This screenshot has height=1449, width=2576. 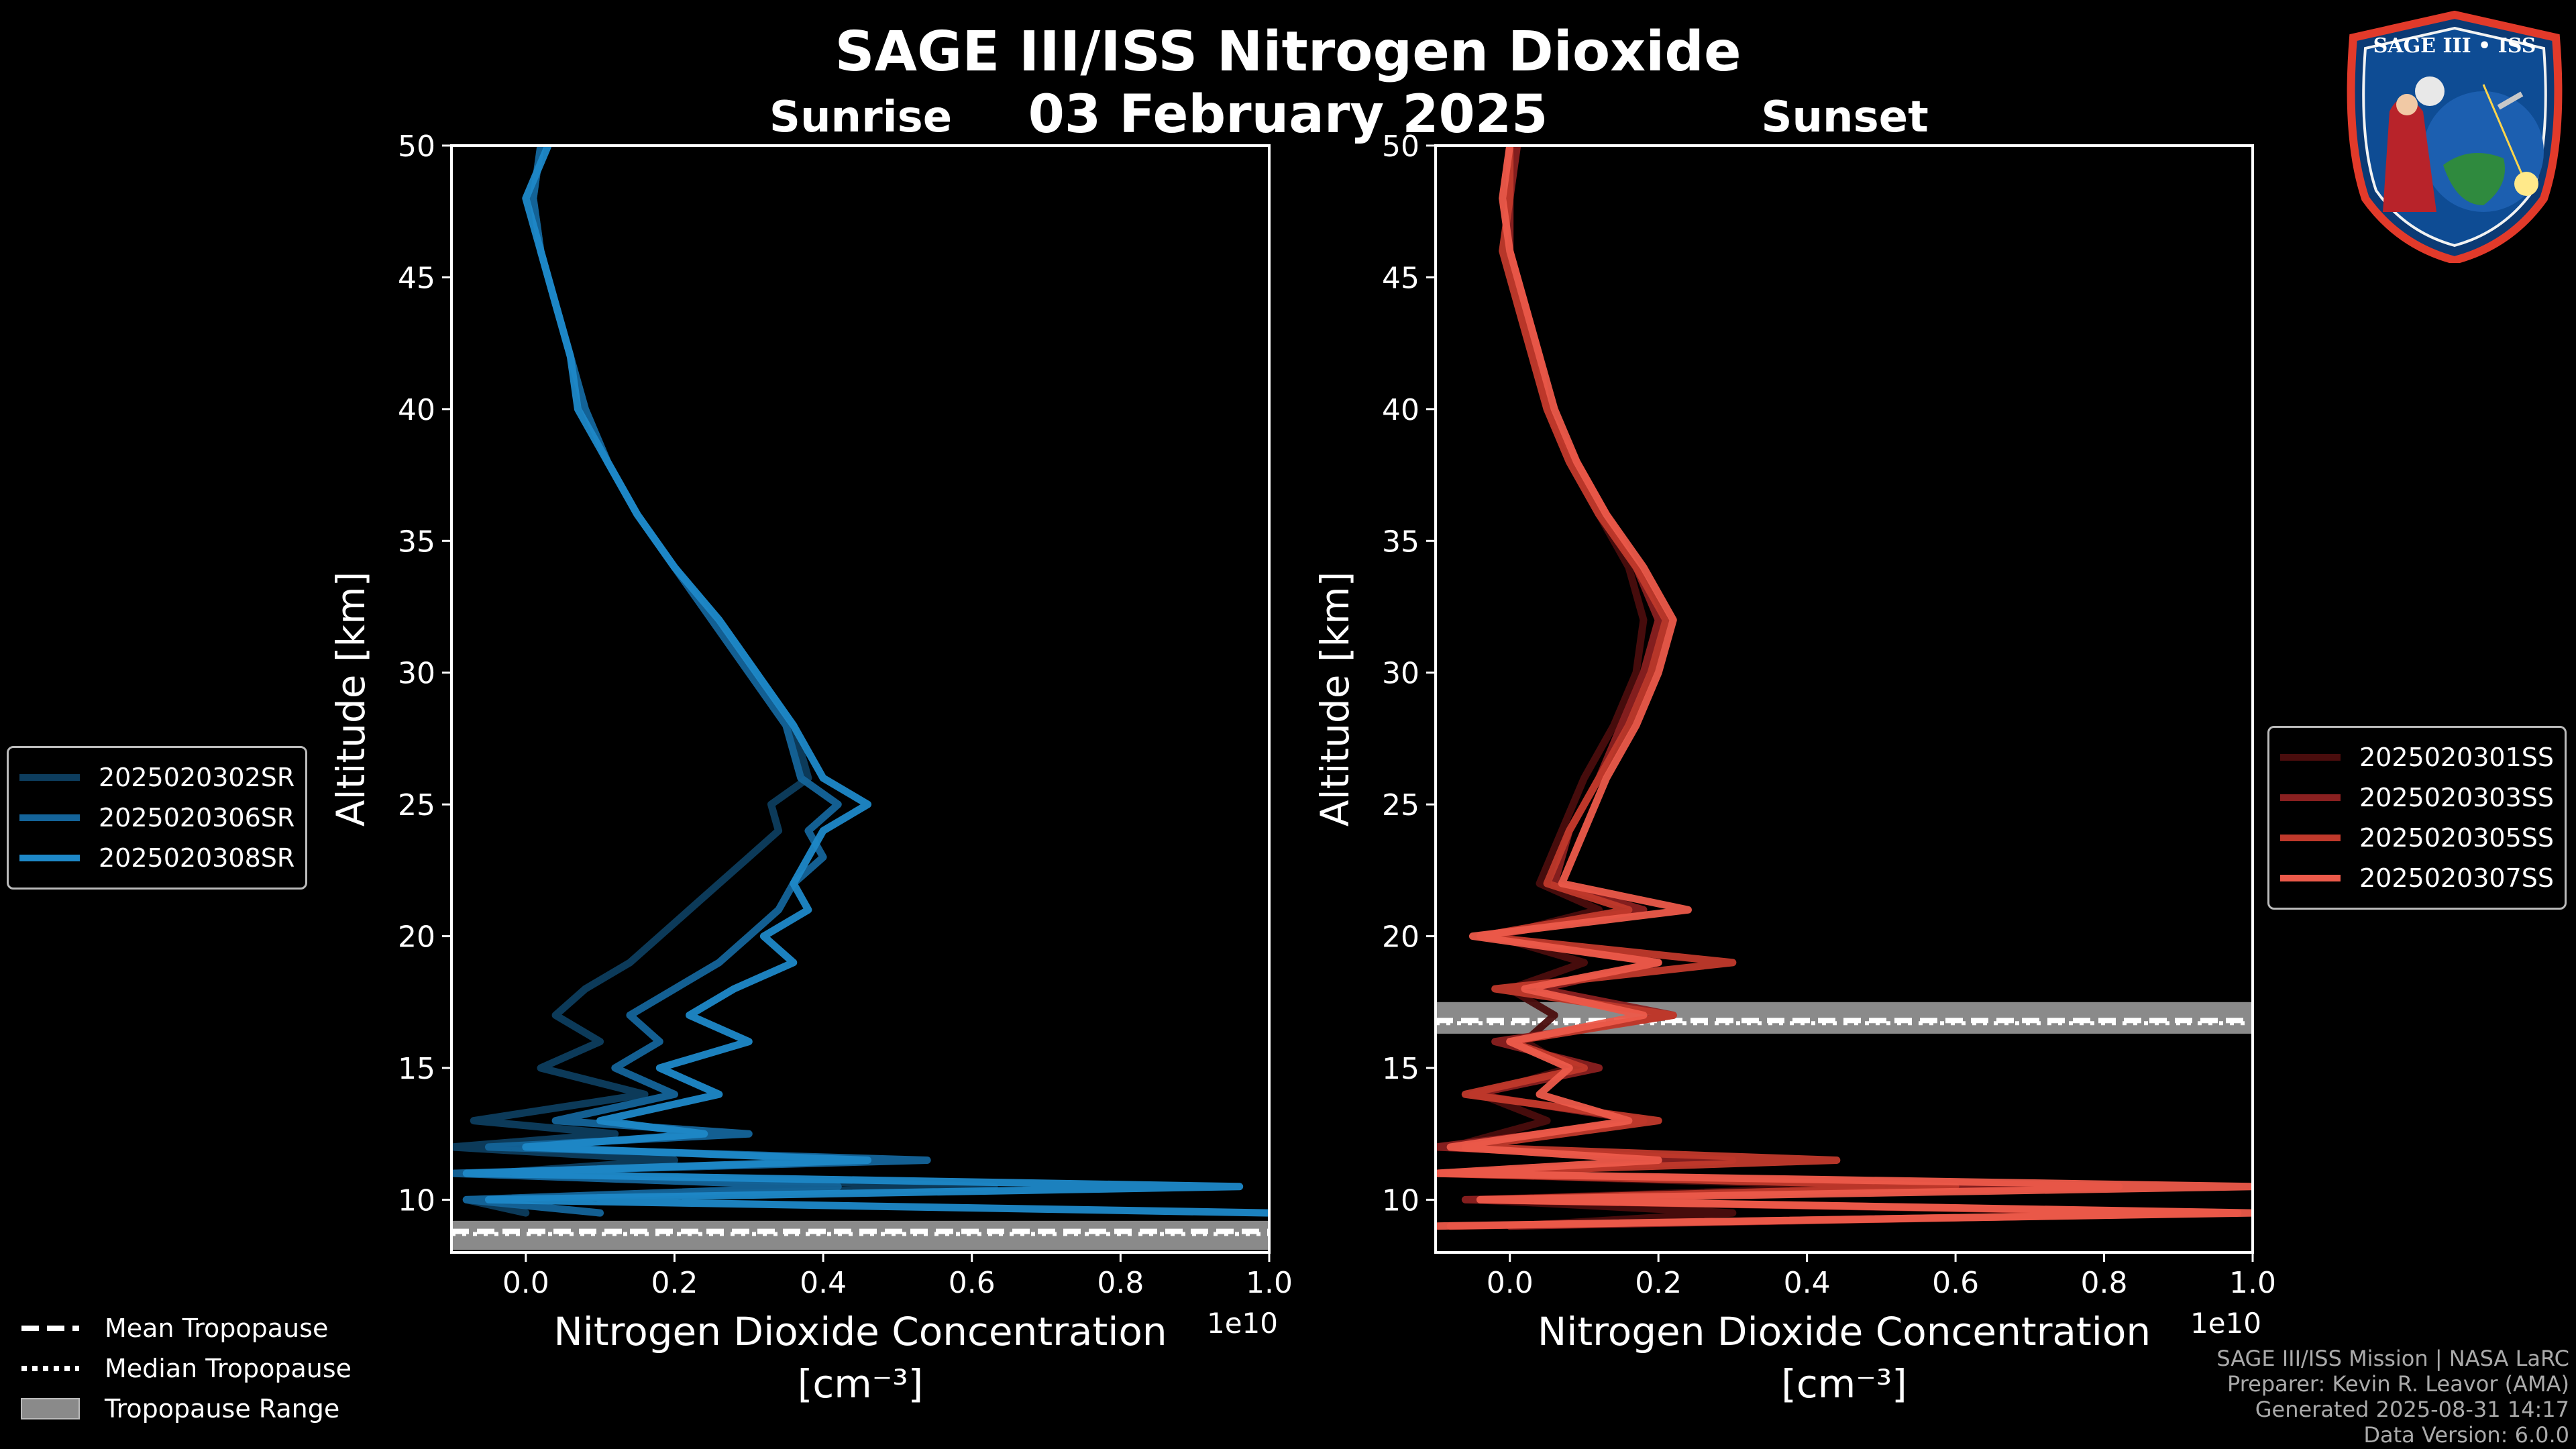 What do you see at coordinates (217, 1328) in the screenshot?
I see `legend-label: Mean Tropopause` at bounding box center [217, 1328].